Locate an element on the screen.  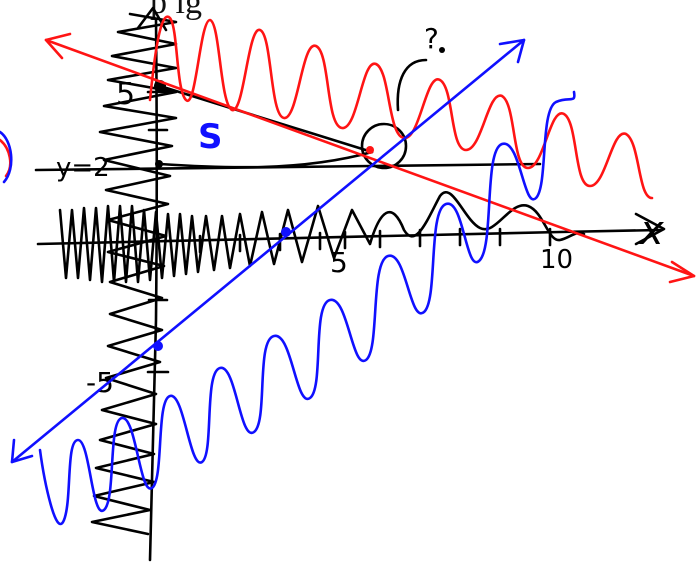
question-dot is located at coordinates (442, 50).